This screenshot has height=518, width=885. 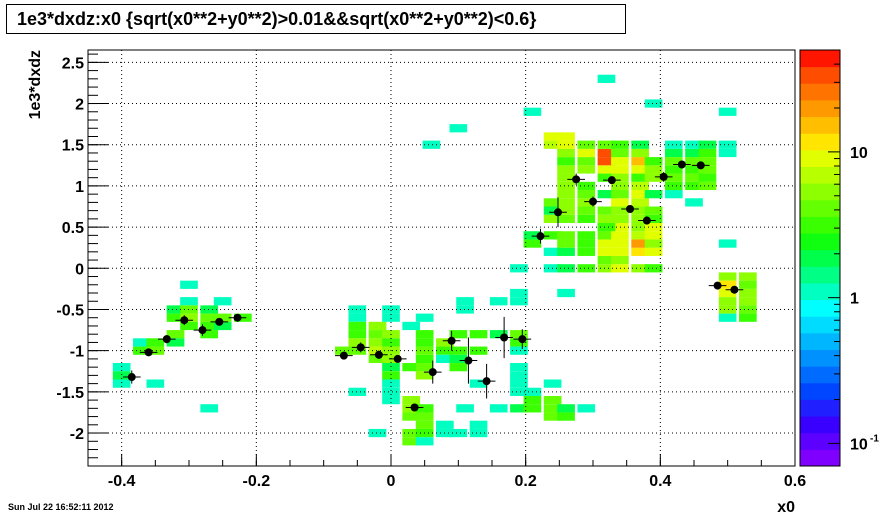 What do you see at coordinates (526, 481) in the screenshot?
I see `x-tick-label: 0.2` at bounding box center [526, 481].